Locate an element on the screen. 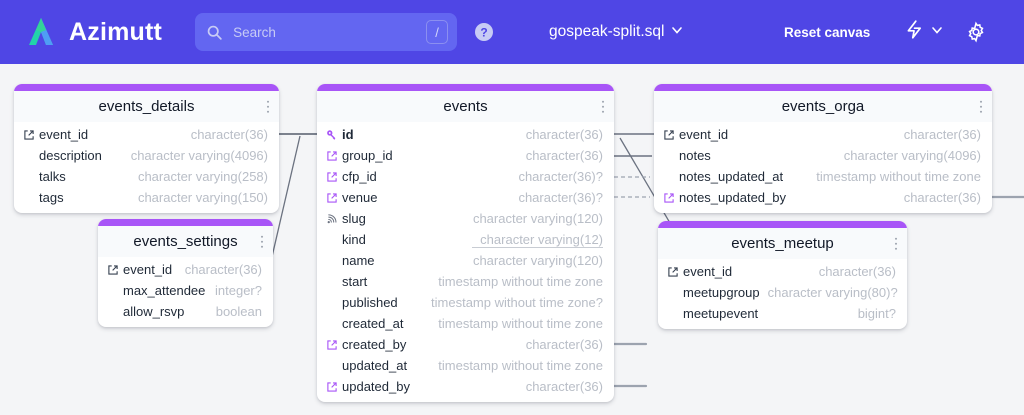  table-row: published timestamp without time zone? is located at coordinates (465, 302).